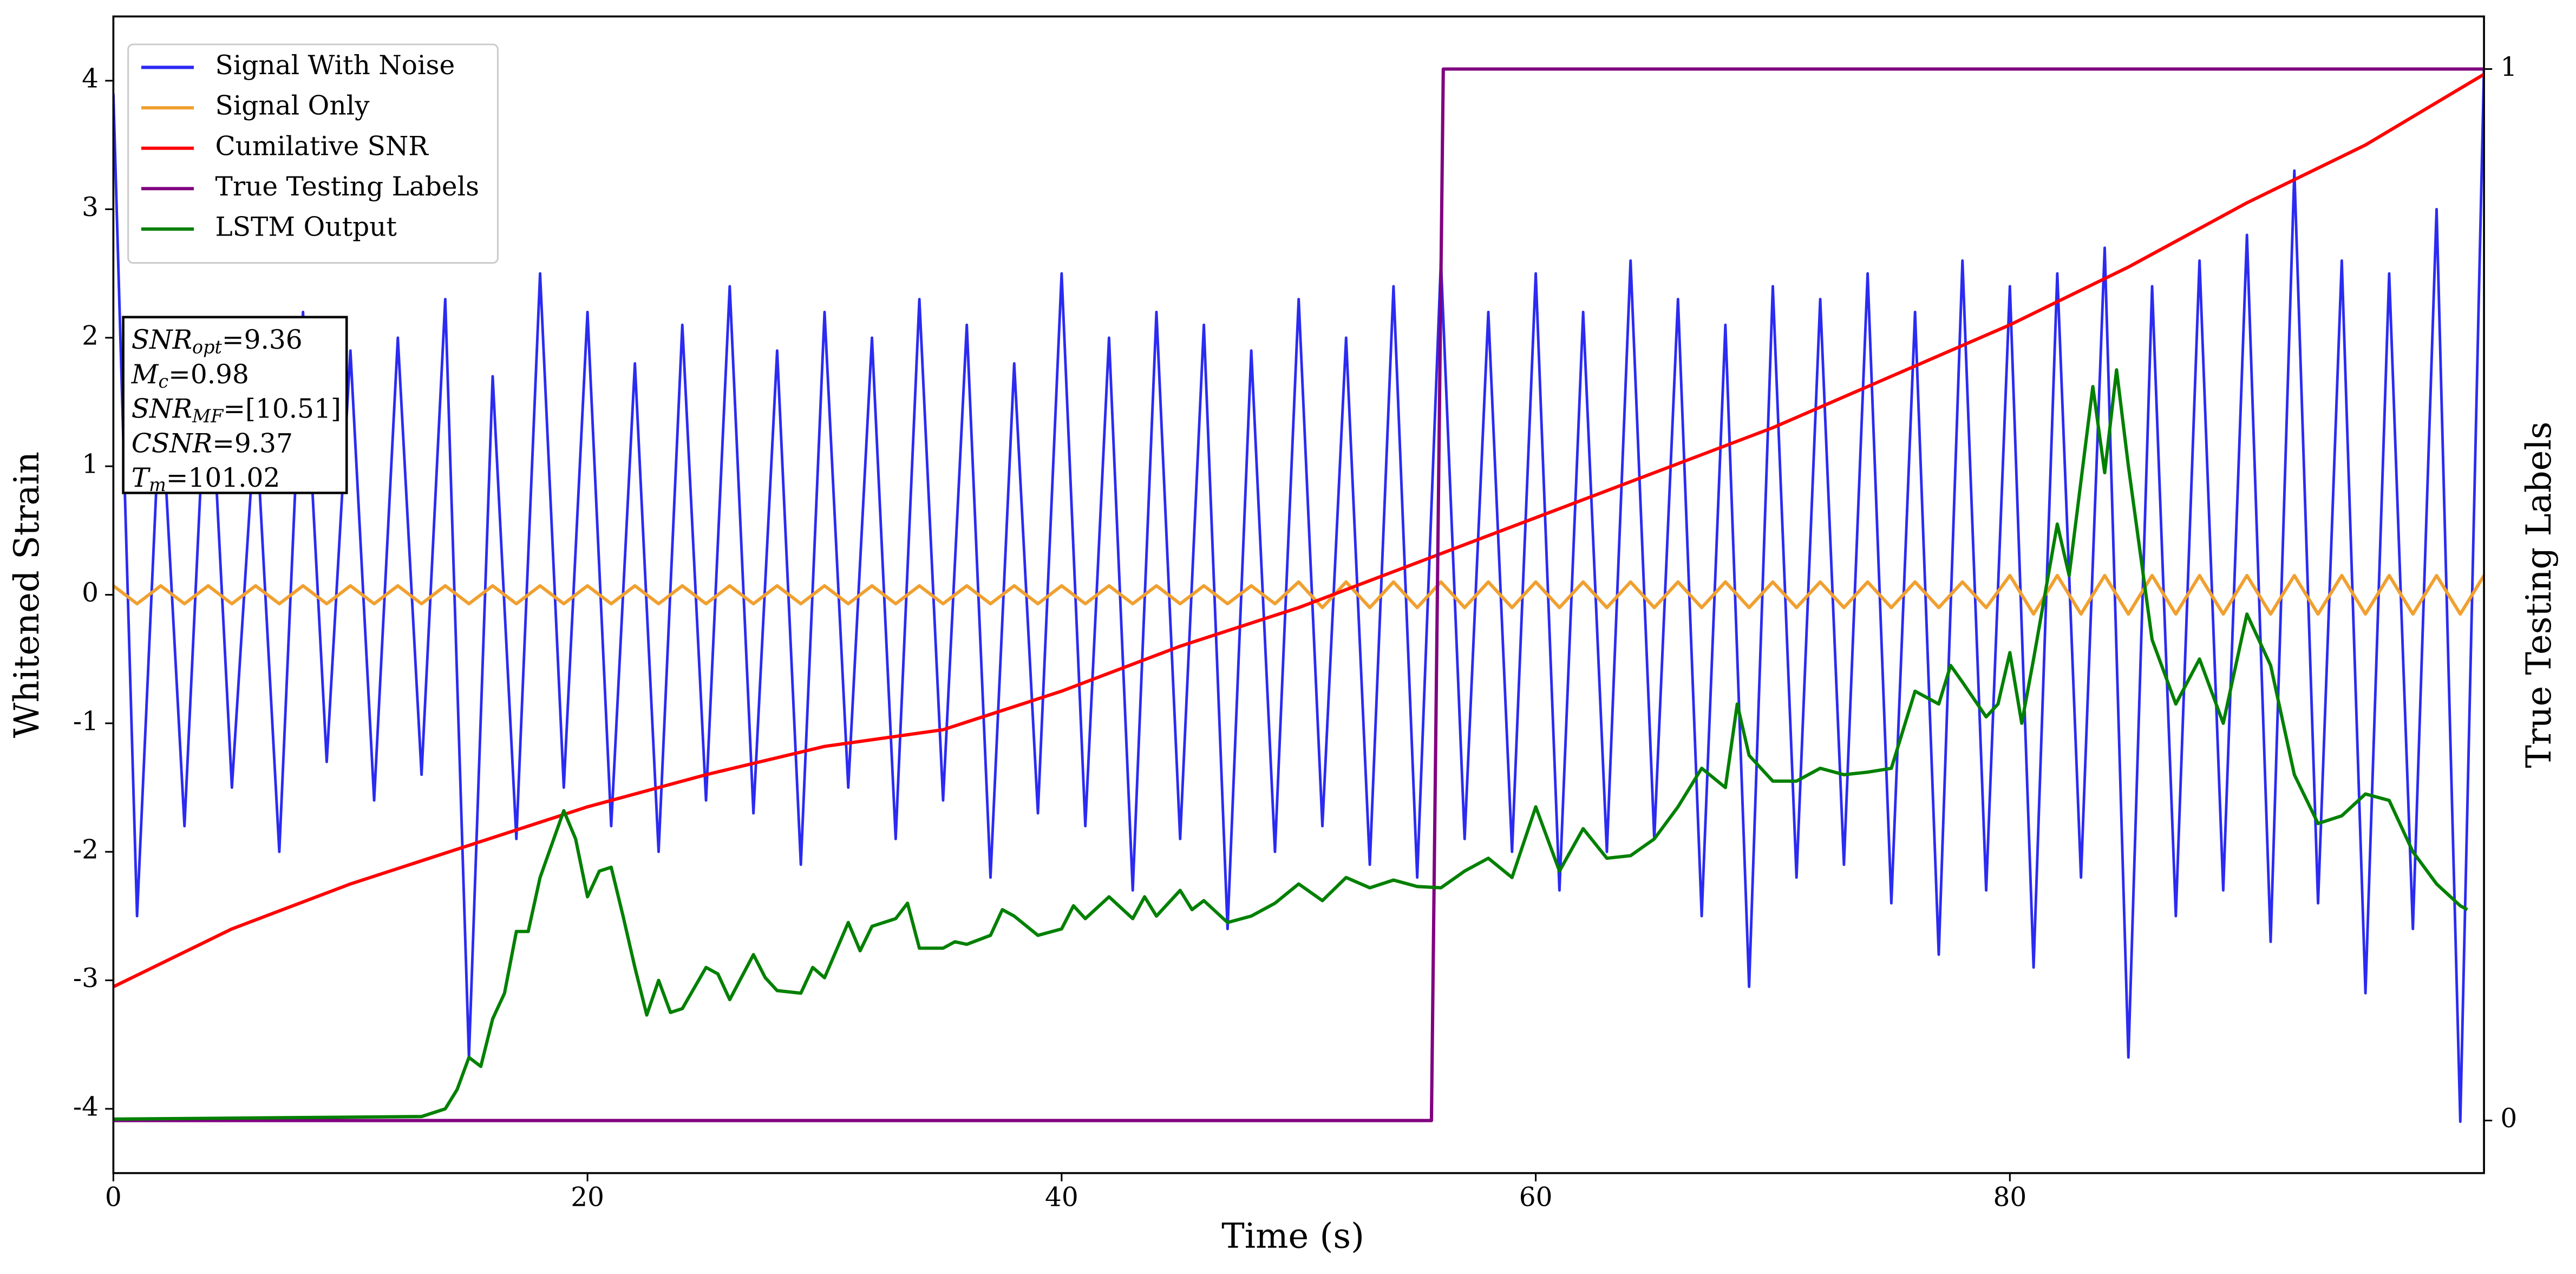  I want to click on y2-tick-label: 0, so click(2508, 1118).